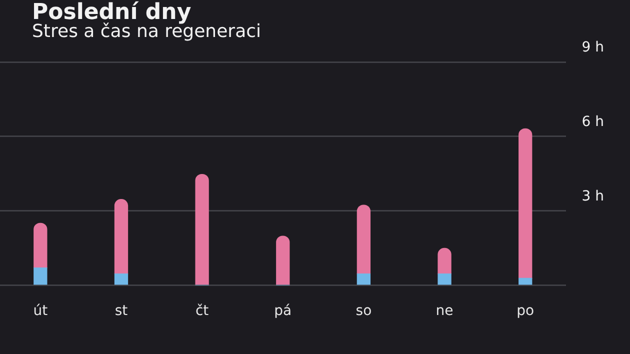 The height and width of the screenshot is (354, 630). What do you see at coordinates (593, 196) in the screenshot?
I see `y-tick-label: 3 h` at bounding box center [593, 196].